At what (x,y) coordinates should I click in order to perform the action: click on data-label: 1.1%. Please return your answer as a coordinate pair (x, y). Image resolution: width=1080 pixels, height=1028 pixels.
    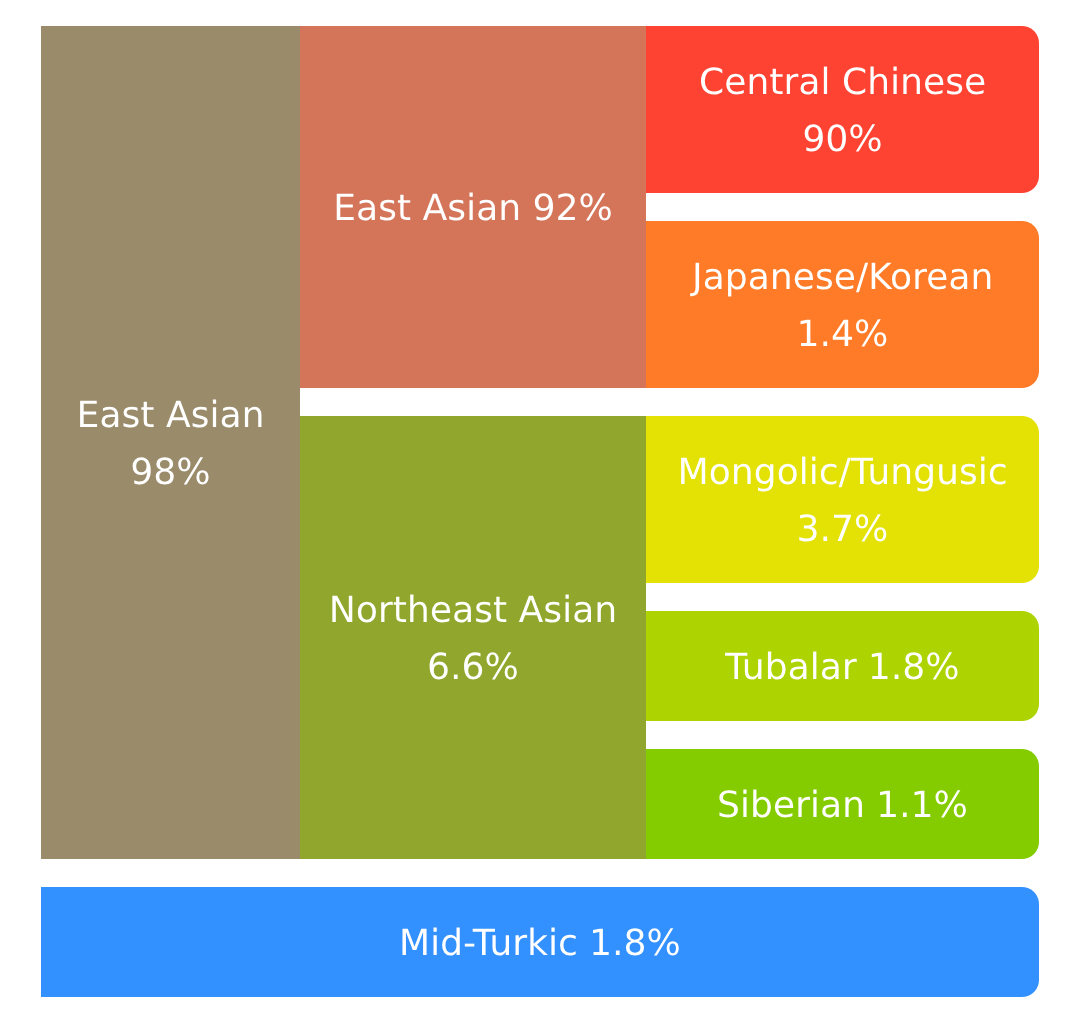
    Looking at the image, I should click on (923, 804).